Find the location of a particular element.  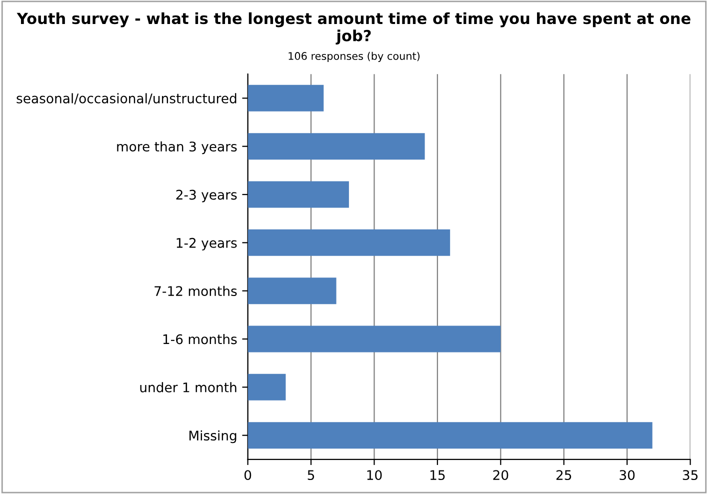

x-tick-label: 10 is located at coordinates (374, 475).